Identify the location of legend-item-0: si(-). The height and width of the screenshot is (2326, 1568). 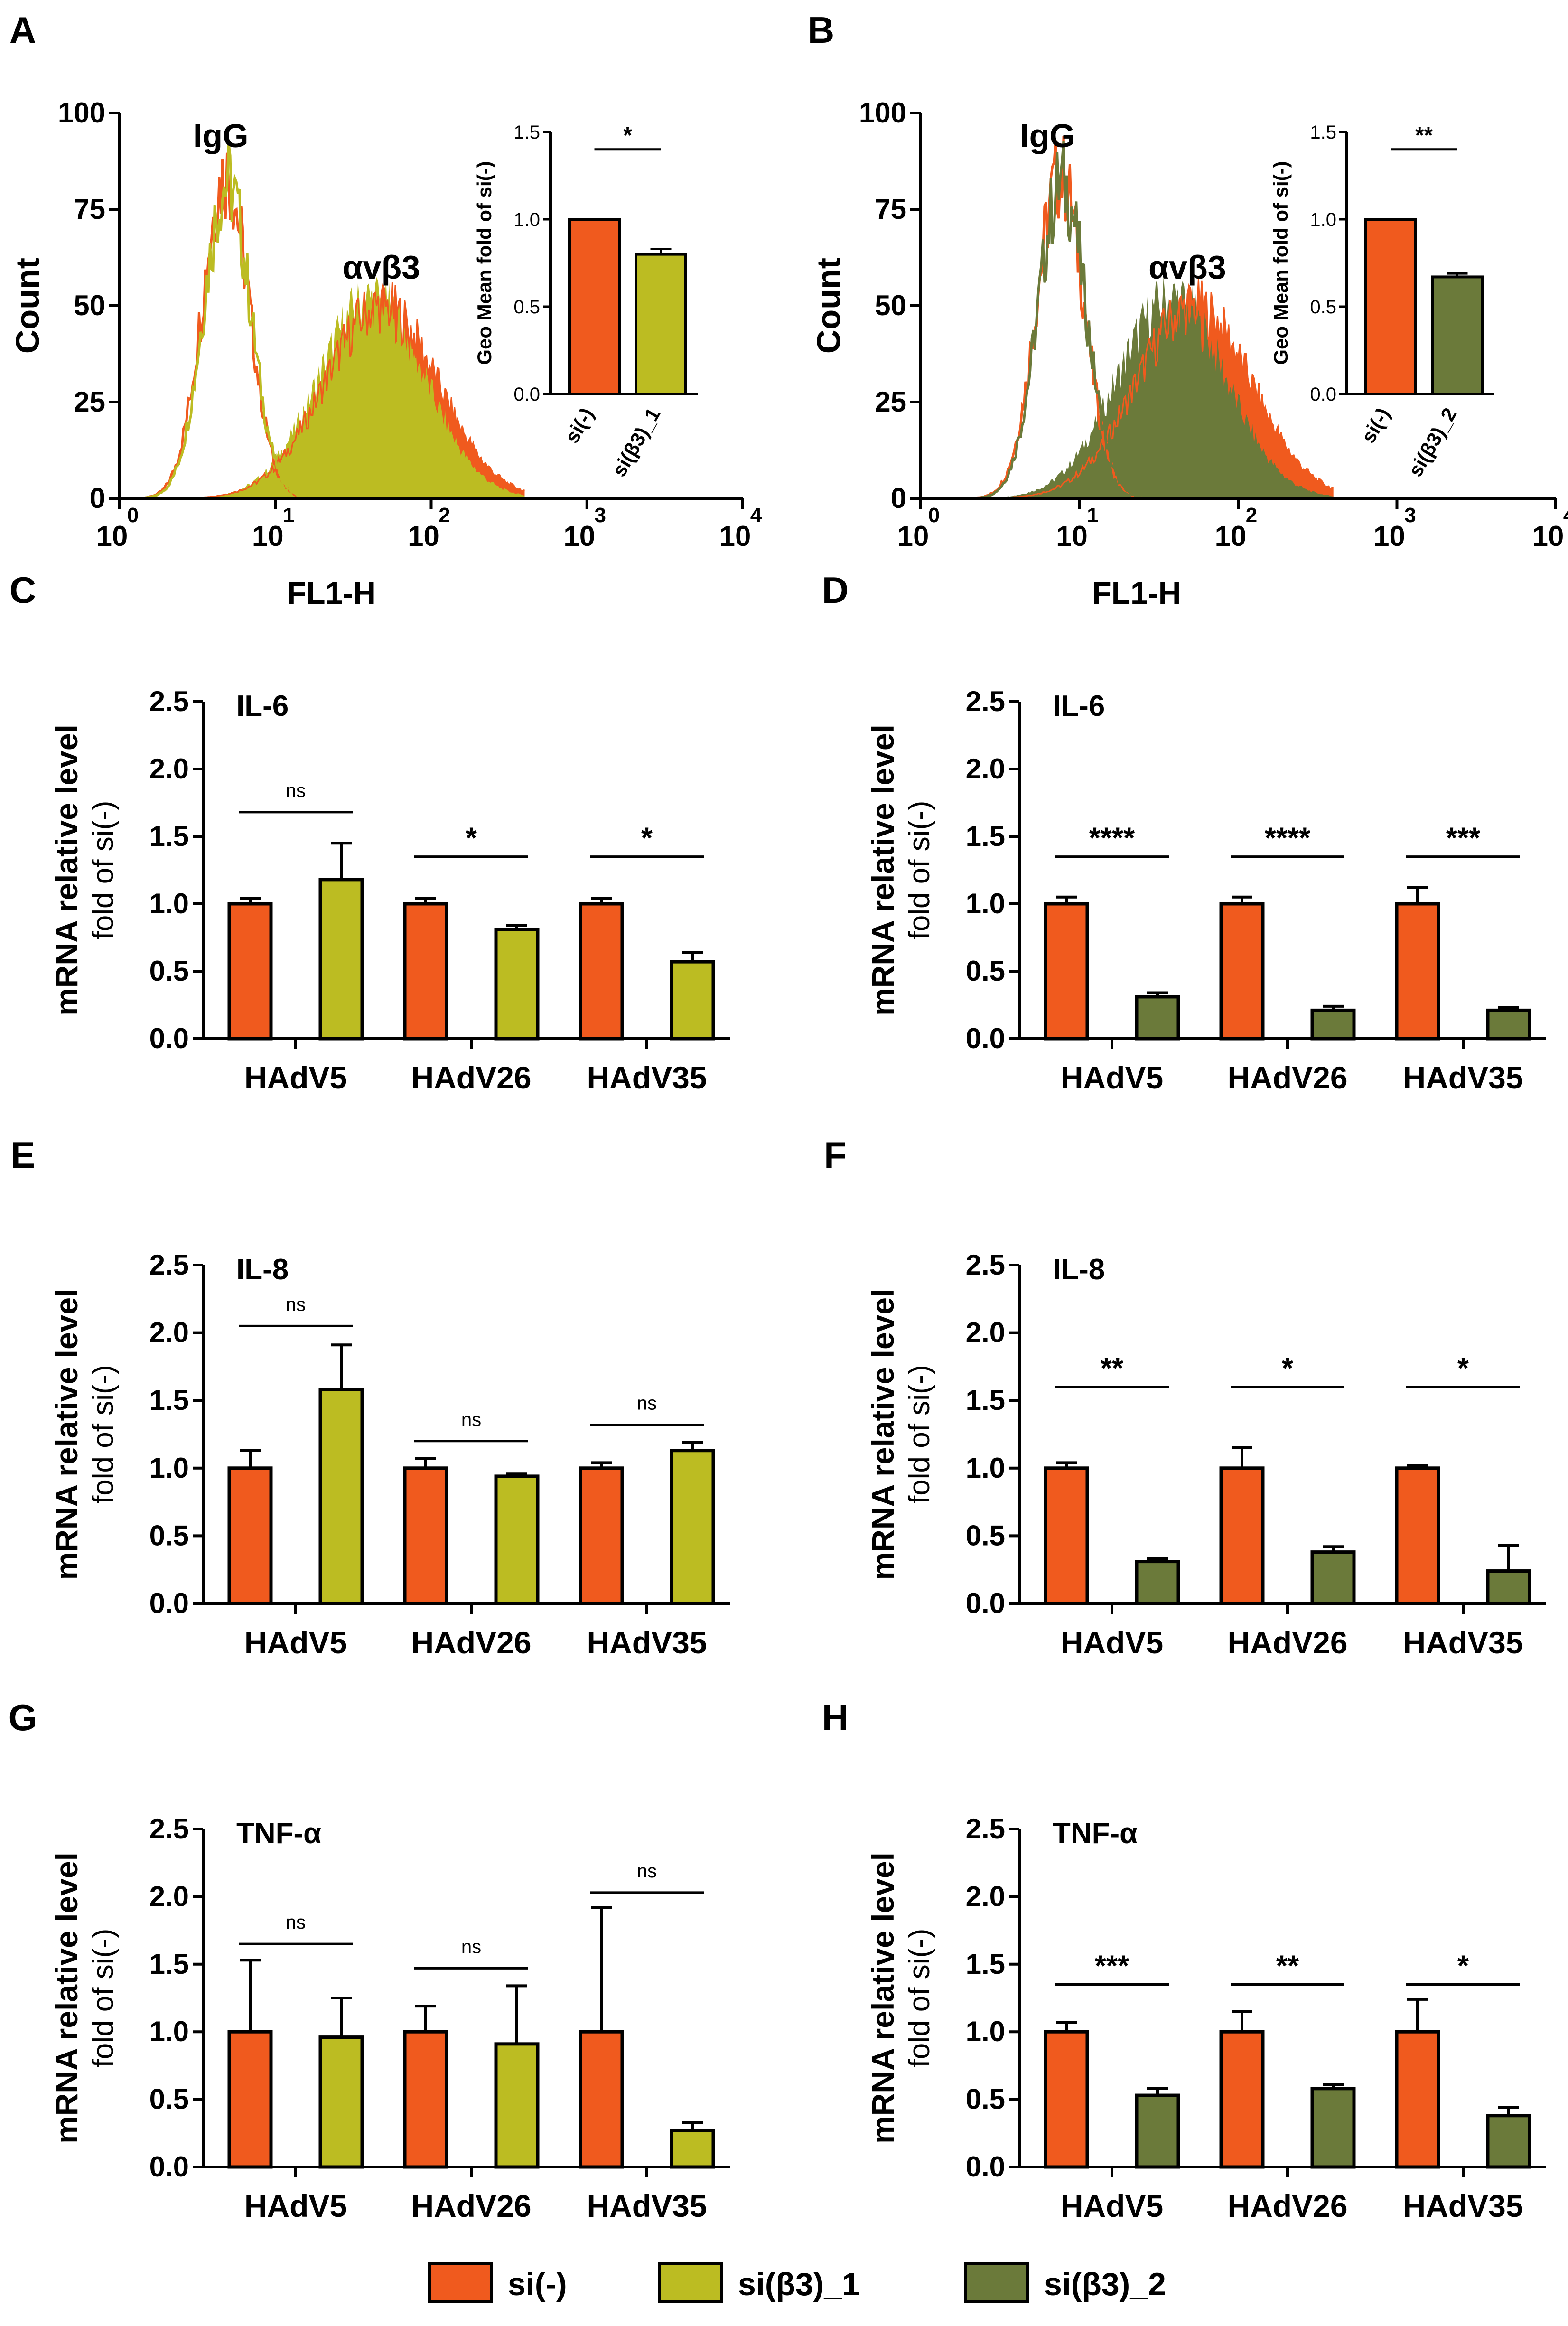
(498, 2282).